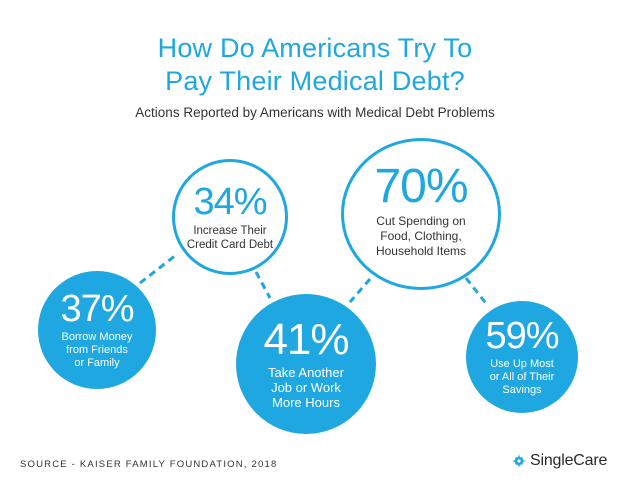  Describe the element at coordinates (149, 464) in the screenshot. I see `source-citation: SOURCE - KAISER FAMILY FOUNDATION, 2018` at that location.